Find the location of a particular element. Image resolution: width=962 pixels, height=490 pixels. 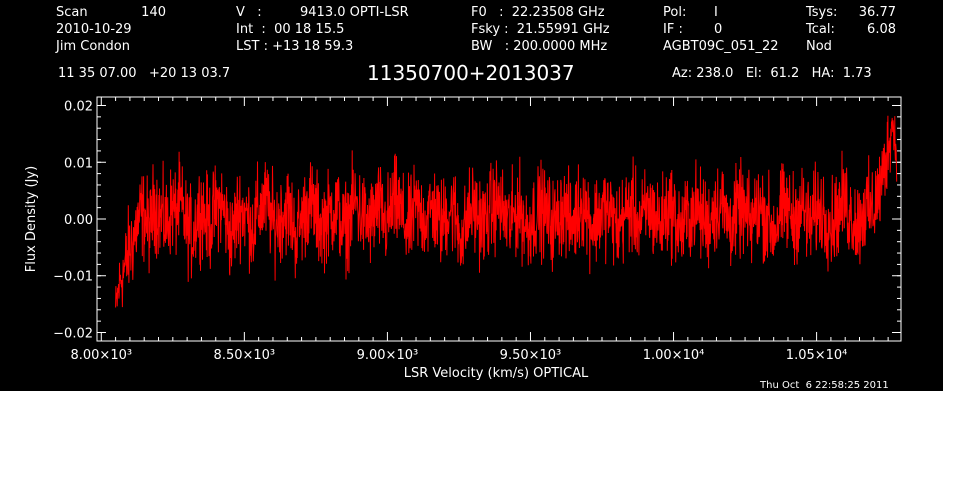

observing-mode: Nod is located at coordinates (819, 46).